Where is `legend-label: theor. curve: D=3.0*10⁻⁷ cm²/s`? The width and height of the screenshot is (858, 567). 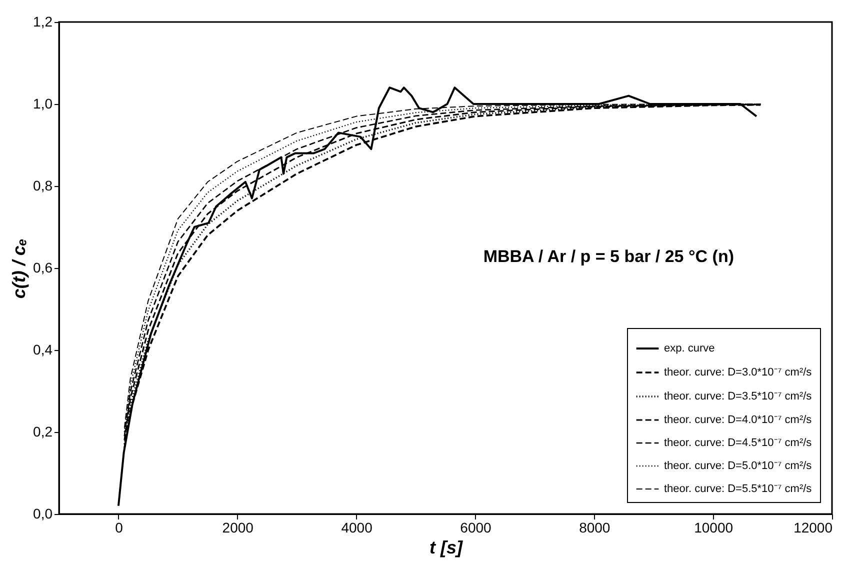
legend-label: theor. curve: D=3.0*10⁻⁷ cm²/s is located at coordinates (738, 372).